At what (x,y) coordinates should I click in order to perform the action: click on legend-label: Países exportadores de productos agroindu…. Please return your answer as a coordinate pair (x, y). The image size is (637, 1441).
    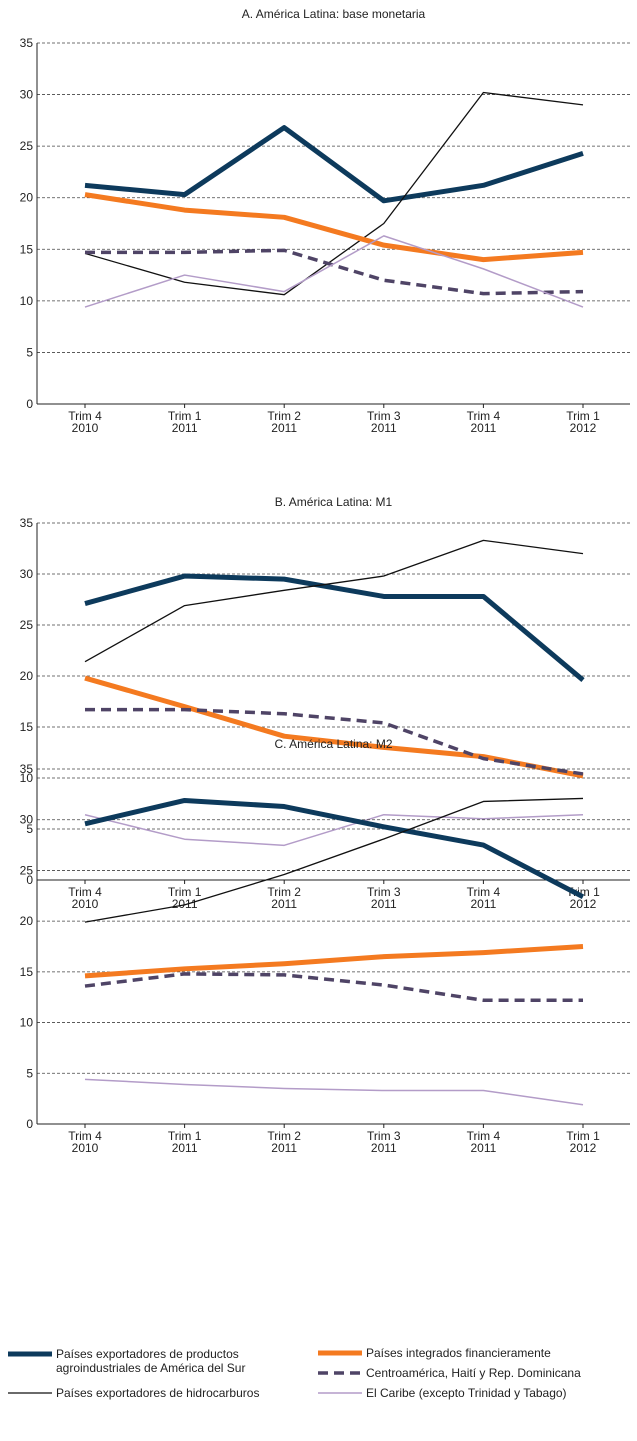
    Looking at the image, I should click on (150, 1361).